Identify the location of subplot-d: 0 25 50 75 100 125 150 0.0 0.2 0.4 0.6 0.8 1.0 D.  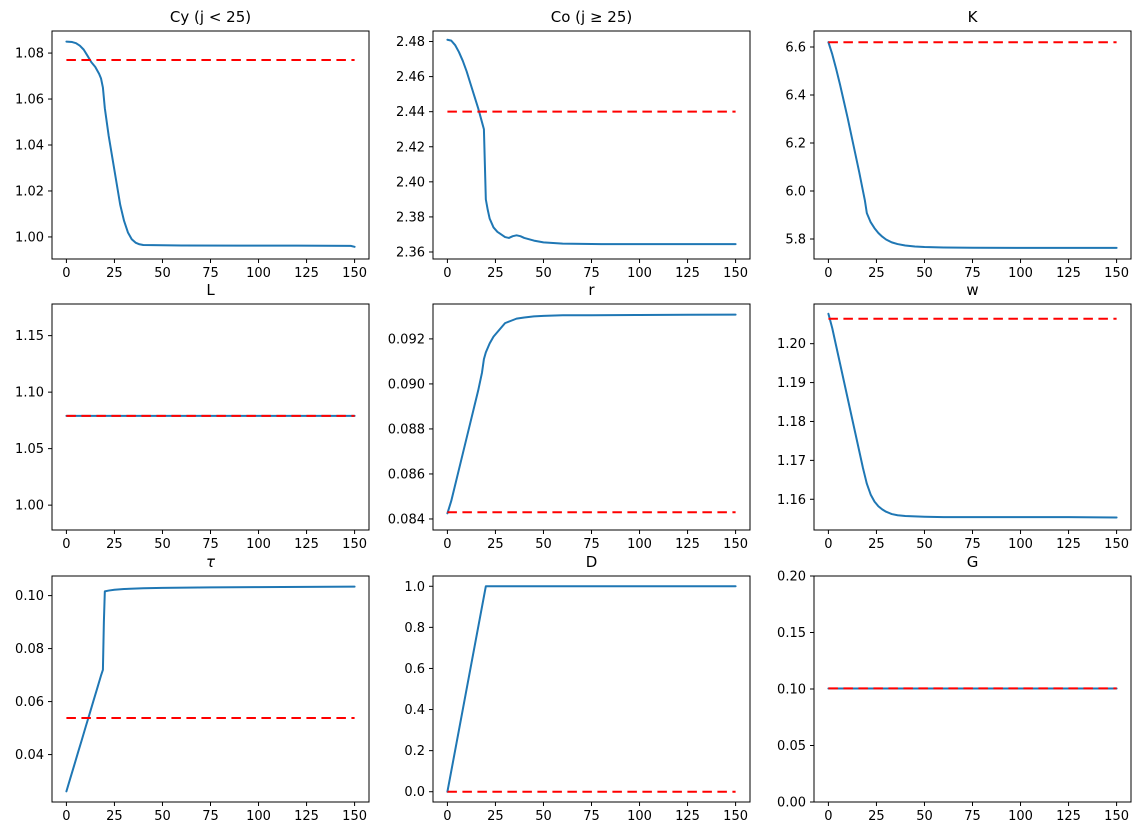
(569, 691).